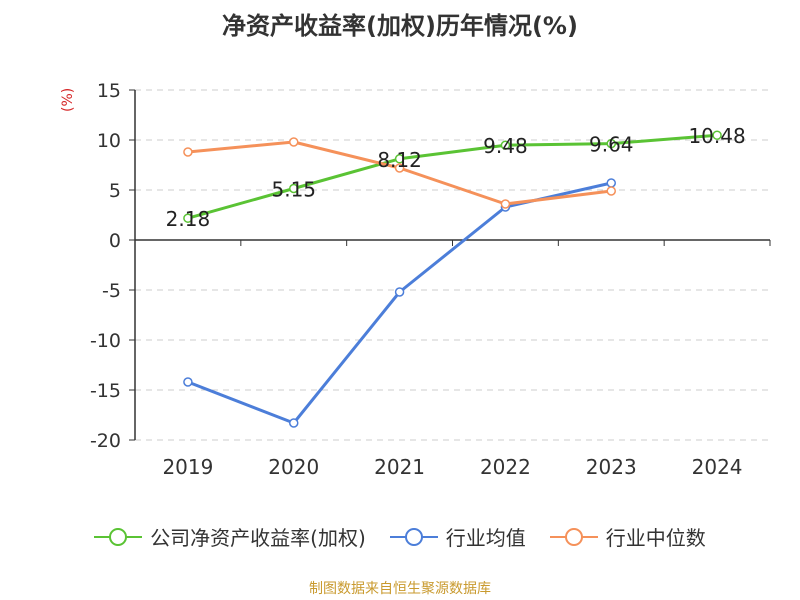  I want to click on x-tick-label: 2019, so click(187, 467).